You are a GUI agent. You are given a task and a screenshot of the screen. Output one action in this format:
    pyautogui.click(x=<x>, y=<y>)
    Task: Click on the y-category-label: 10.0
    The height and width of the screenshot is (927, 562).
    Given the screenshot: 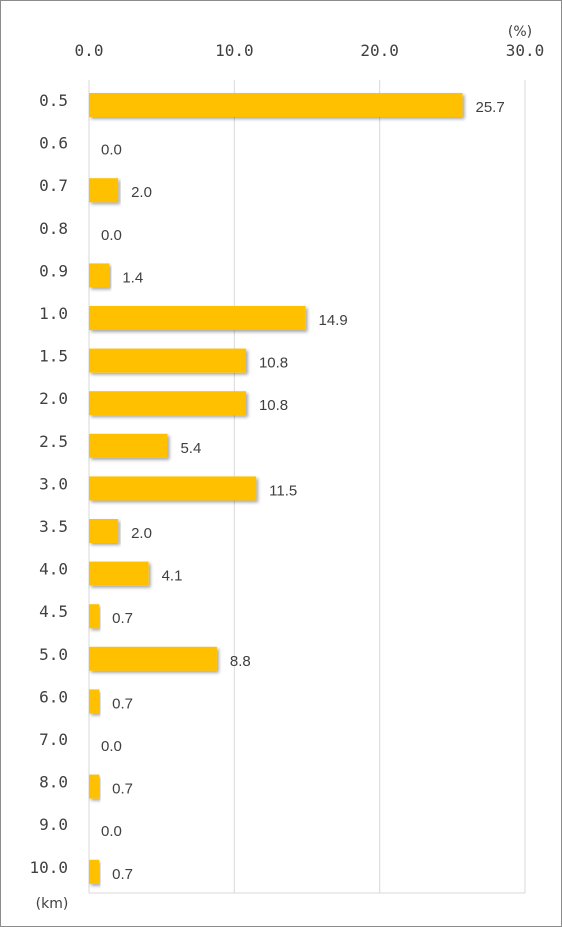 What is the action you would take?
    pyautogui.click(x=48, y=867)
    